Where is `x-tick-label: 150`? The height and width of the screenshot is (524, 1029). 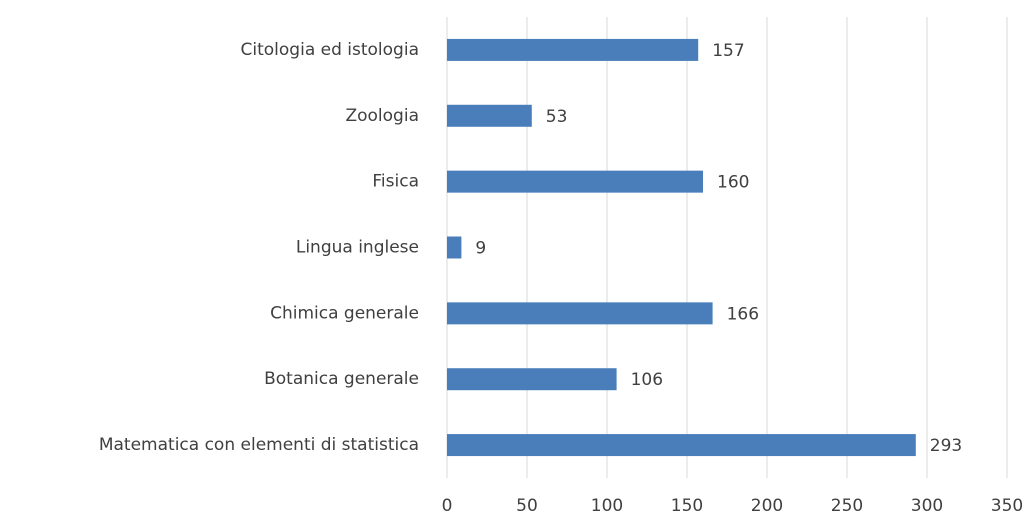 x-tick-label: 150 is located at coordinates (687, 506).